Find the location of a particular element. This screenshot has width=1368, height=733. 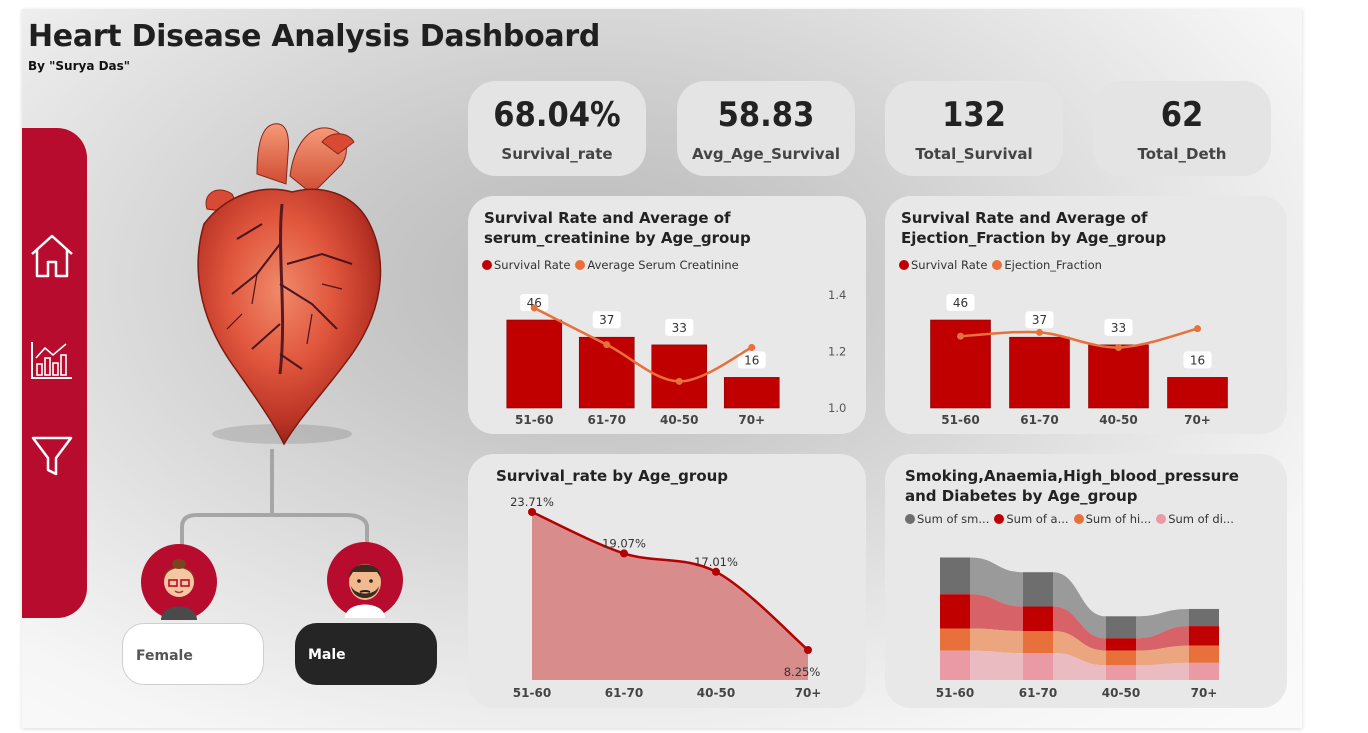

home-icon is located at coordinates (52, 256).